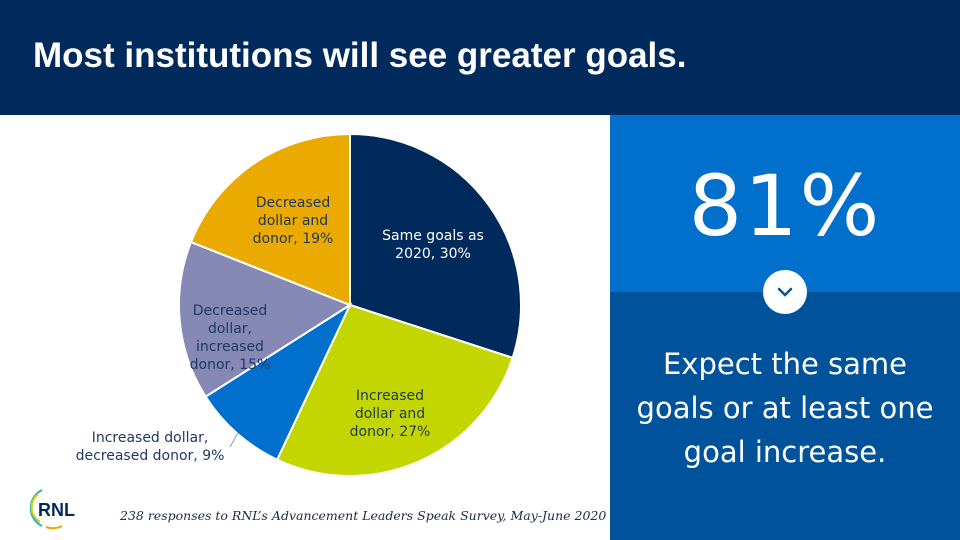  I want to click on stat-panel-top: 81%, so click(785, 203).